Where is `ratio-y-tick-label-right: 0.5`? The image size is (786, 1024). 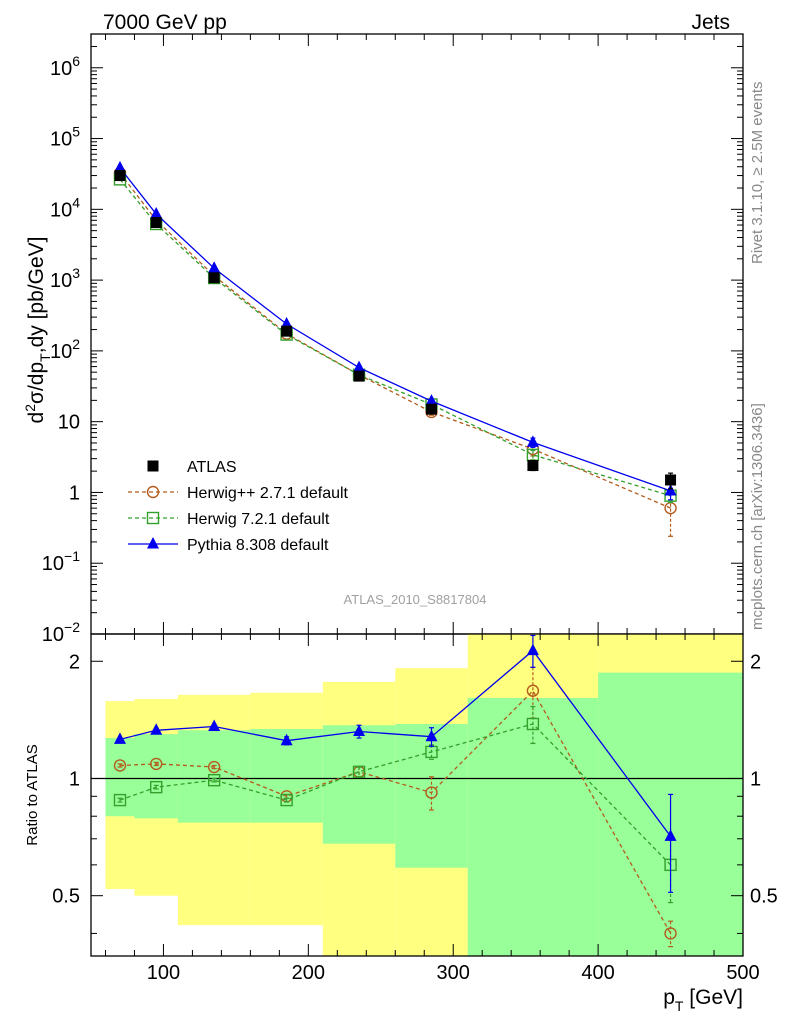
ratio-y-tick-label-right: 0.5 is located at coordinates (764, 897).